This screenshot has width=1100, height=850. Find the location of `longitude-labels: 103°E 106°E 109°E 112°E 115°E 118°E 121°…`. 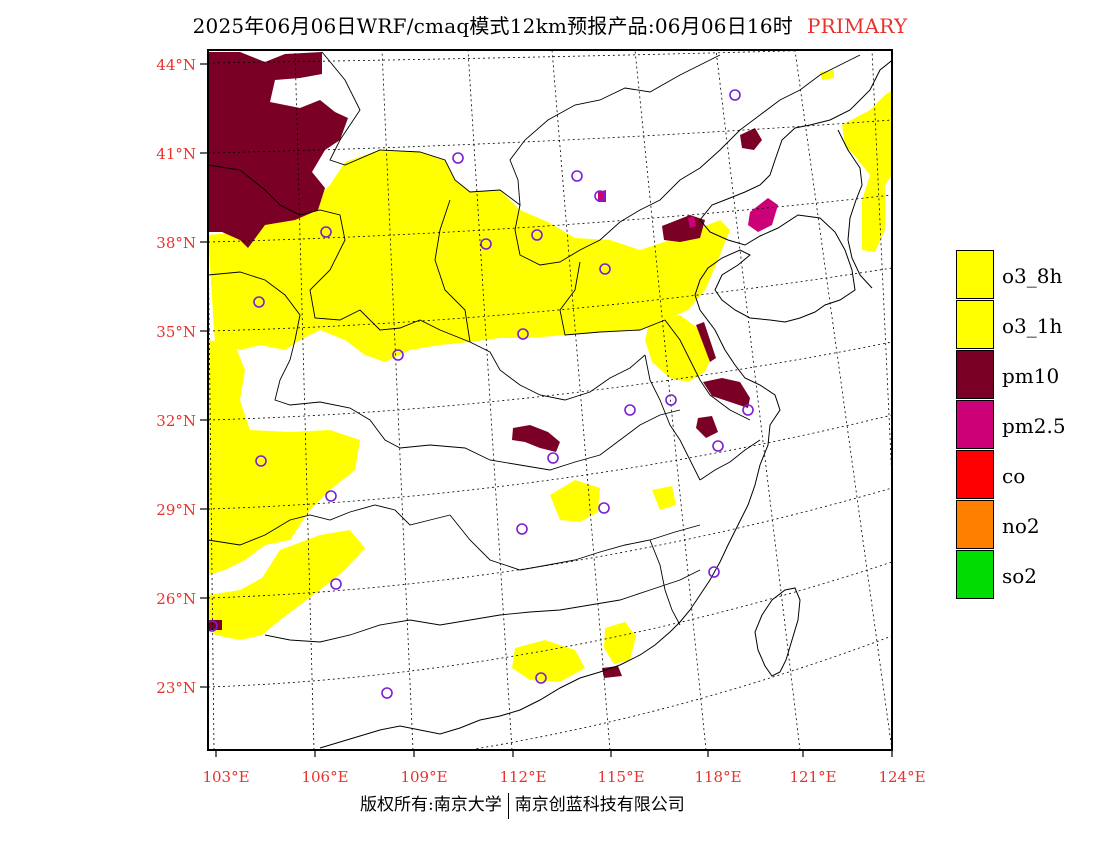

longitude-labels: 103°E 106°E 109°E 112°E 115°E 118°E 121°… is located at coordinates (563, 777).